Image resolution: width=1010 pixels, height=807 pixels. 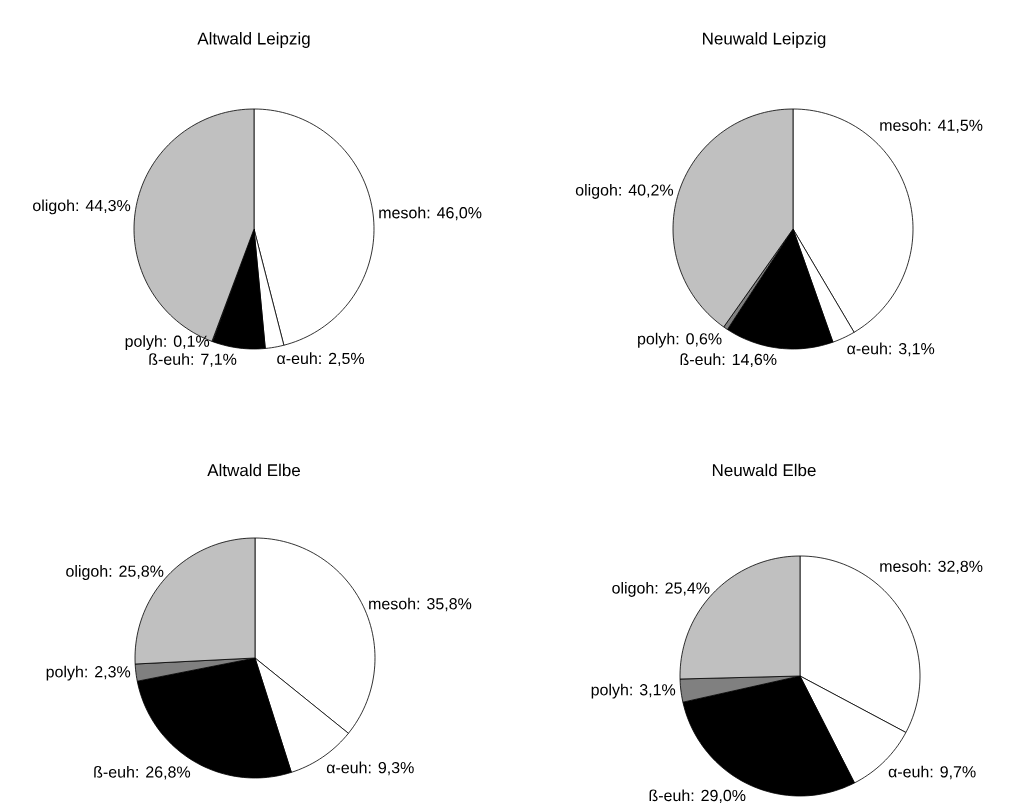 I want to click on data-label: : 2,3%, so click(x=108, y=673).